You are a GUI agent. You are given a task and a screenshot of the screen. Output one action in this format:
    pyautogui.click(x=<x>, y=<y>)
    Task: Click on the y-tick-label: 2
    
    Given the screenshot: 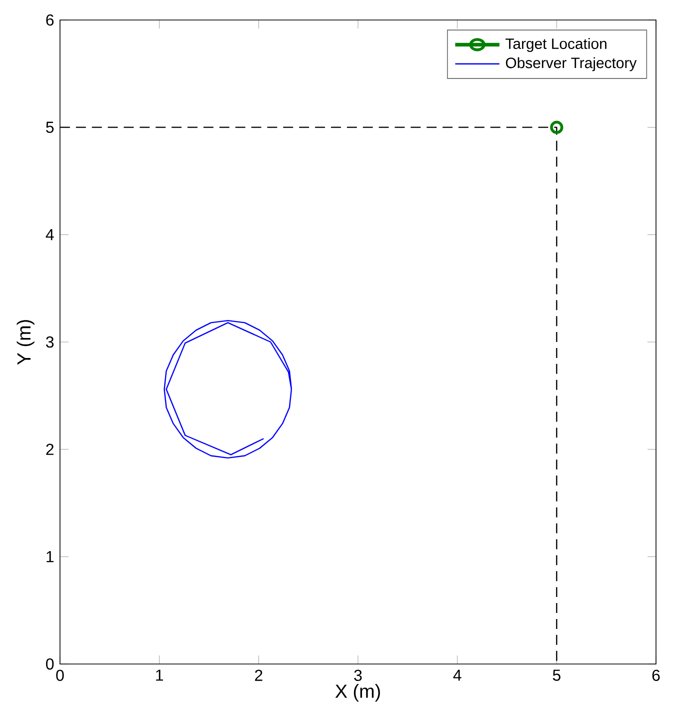 What is the action you would take?
    pyautogui.click(x=50, y=449)
    